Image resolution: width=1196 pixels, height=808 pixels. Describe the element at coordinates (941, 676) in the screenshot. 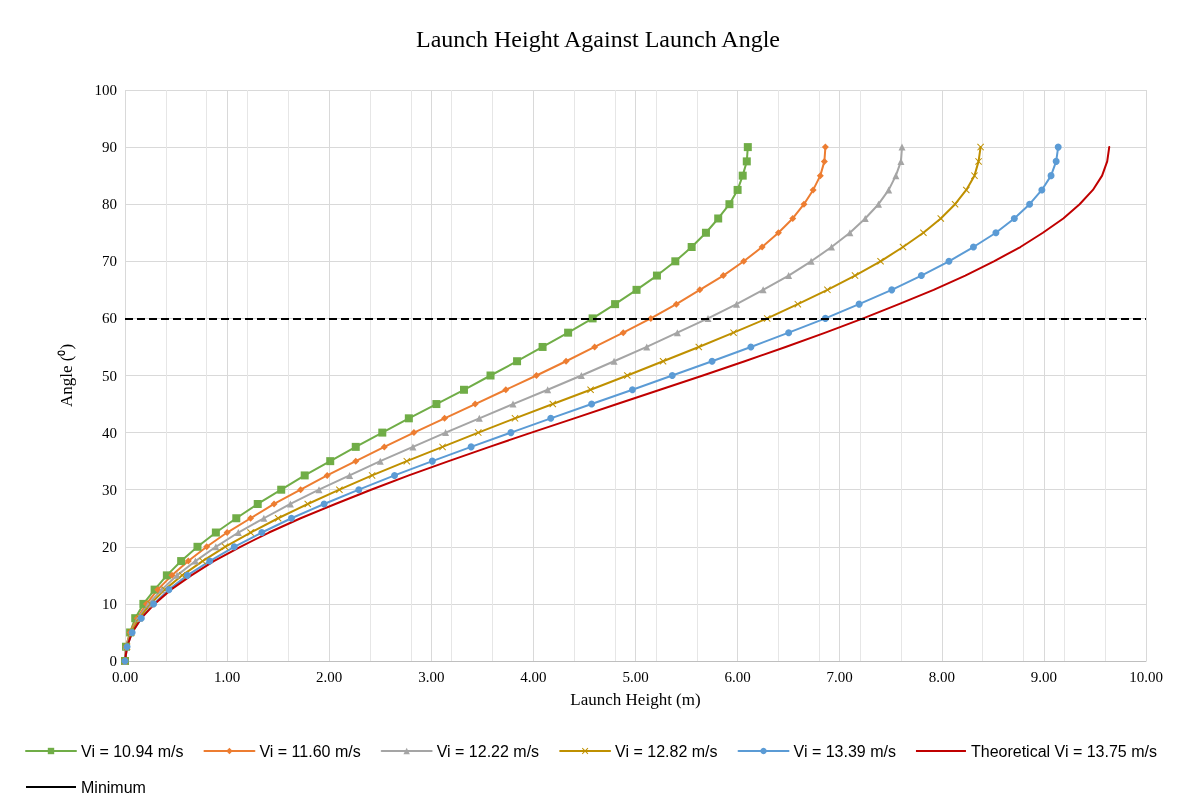

I see `x-tick-label: 8.00` at that location.